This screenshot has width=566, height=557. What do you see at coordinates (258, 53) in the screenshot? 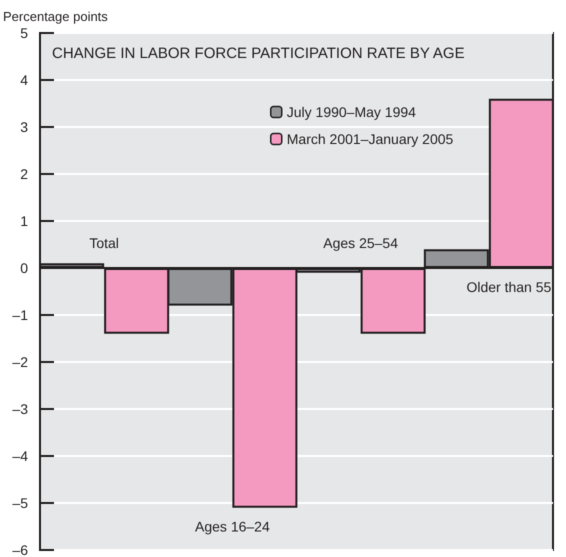
I see `text: CHANGE IN LABOR FORCE PARTICIPATION RATE BY AGE` at bounding box center [258, 53].